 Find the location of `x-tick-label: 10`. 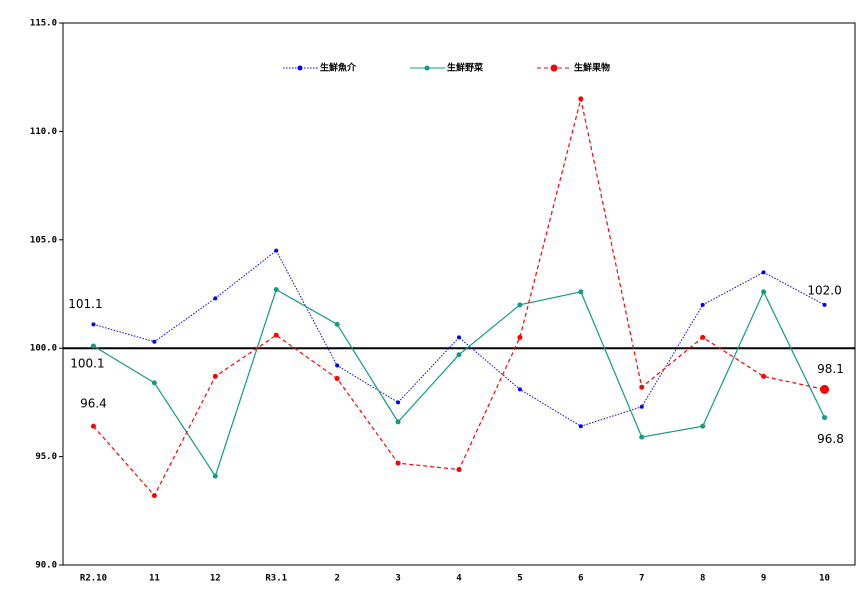

x-tick-label: 10 is located at coordinates (824, 579).